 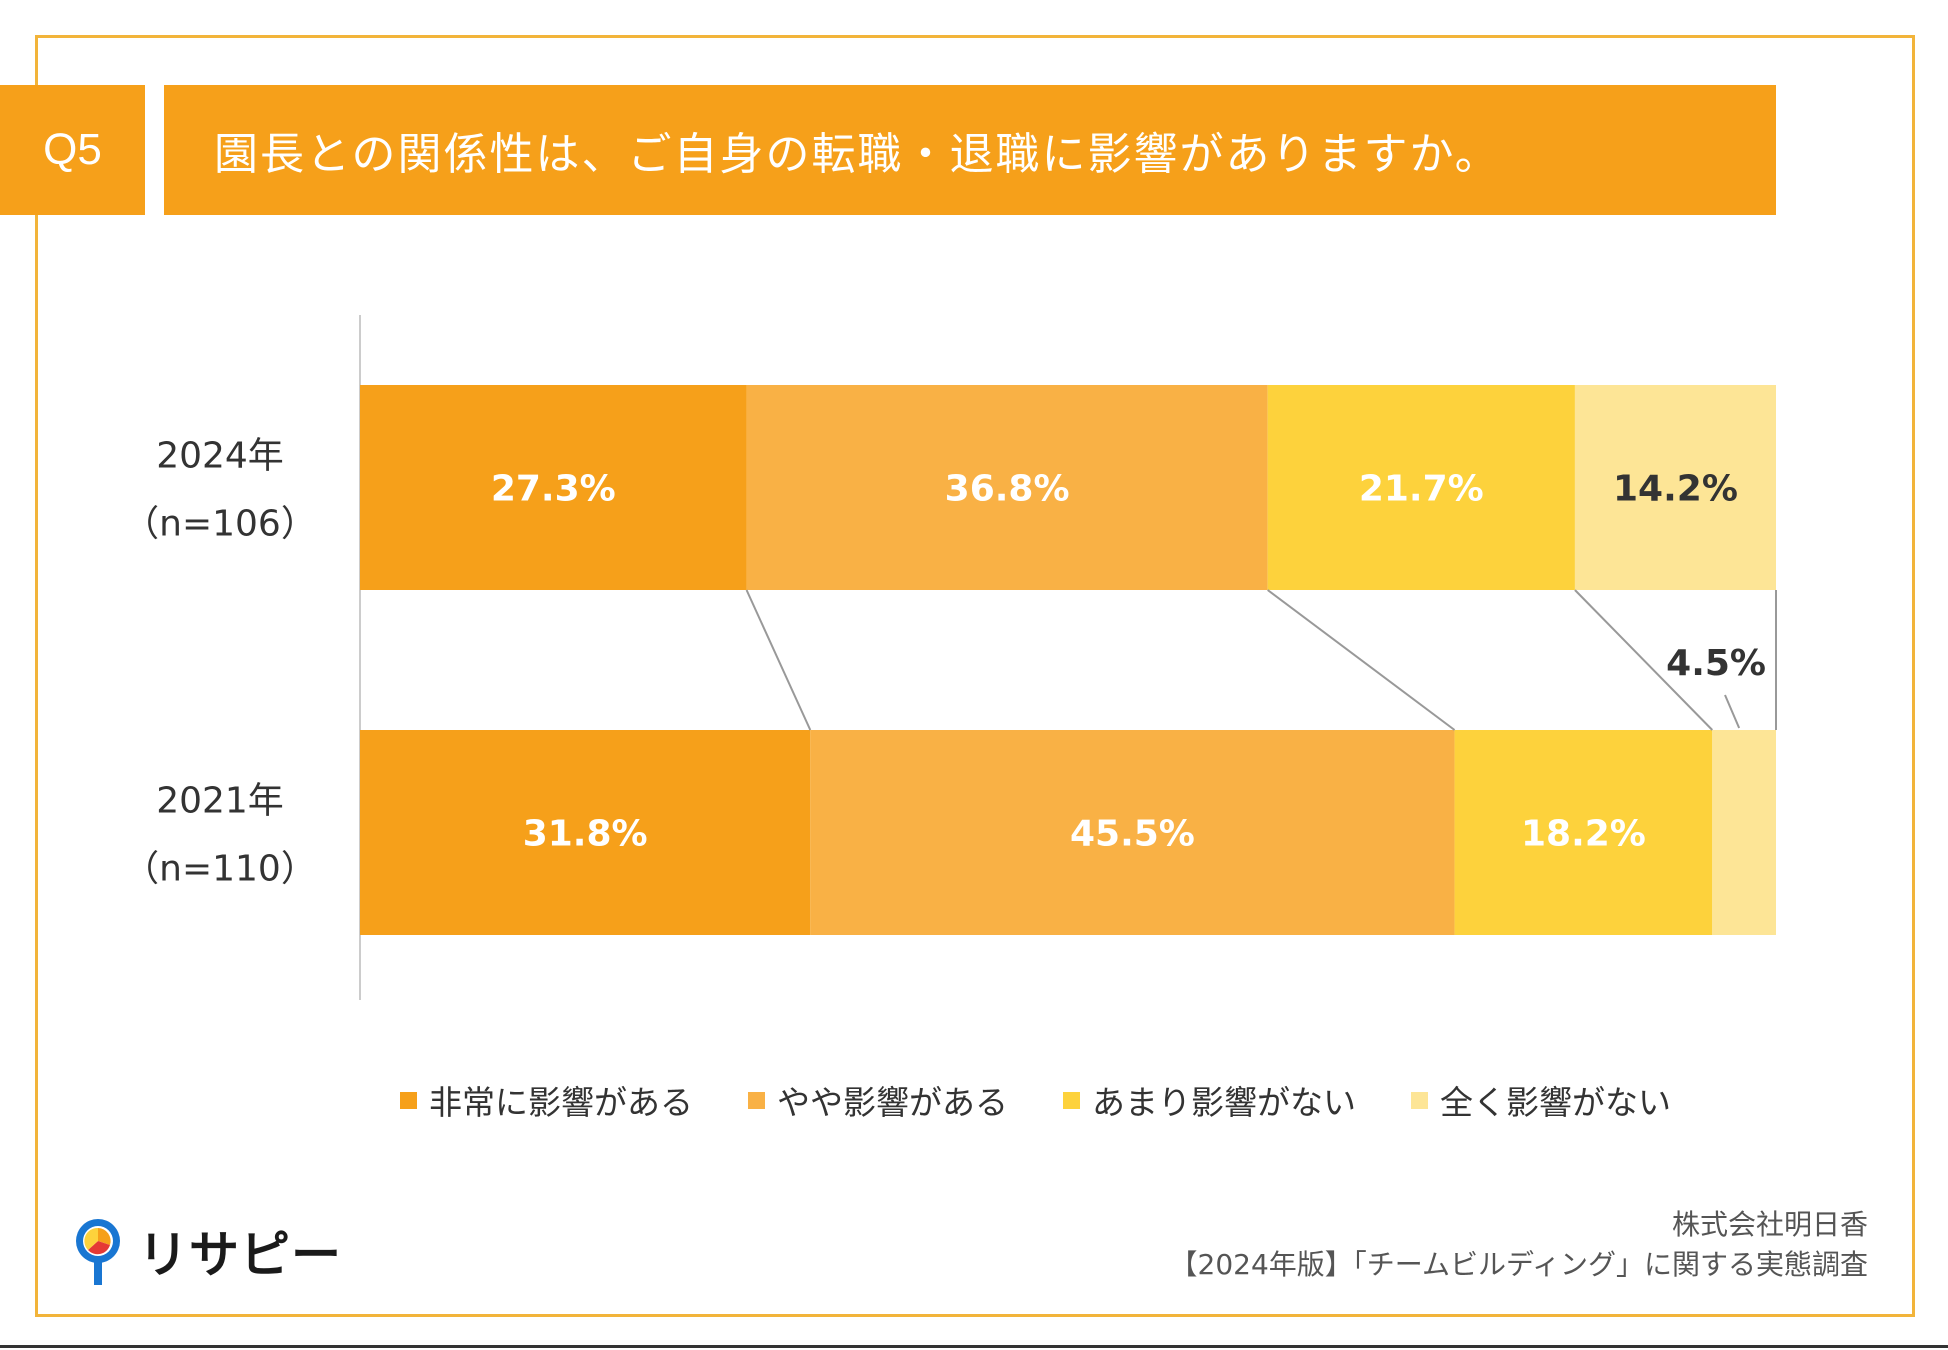 I want to click on question-label: Q5, so click(x=72, y=150).